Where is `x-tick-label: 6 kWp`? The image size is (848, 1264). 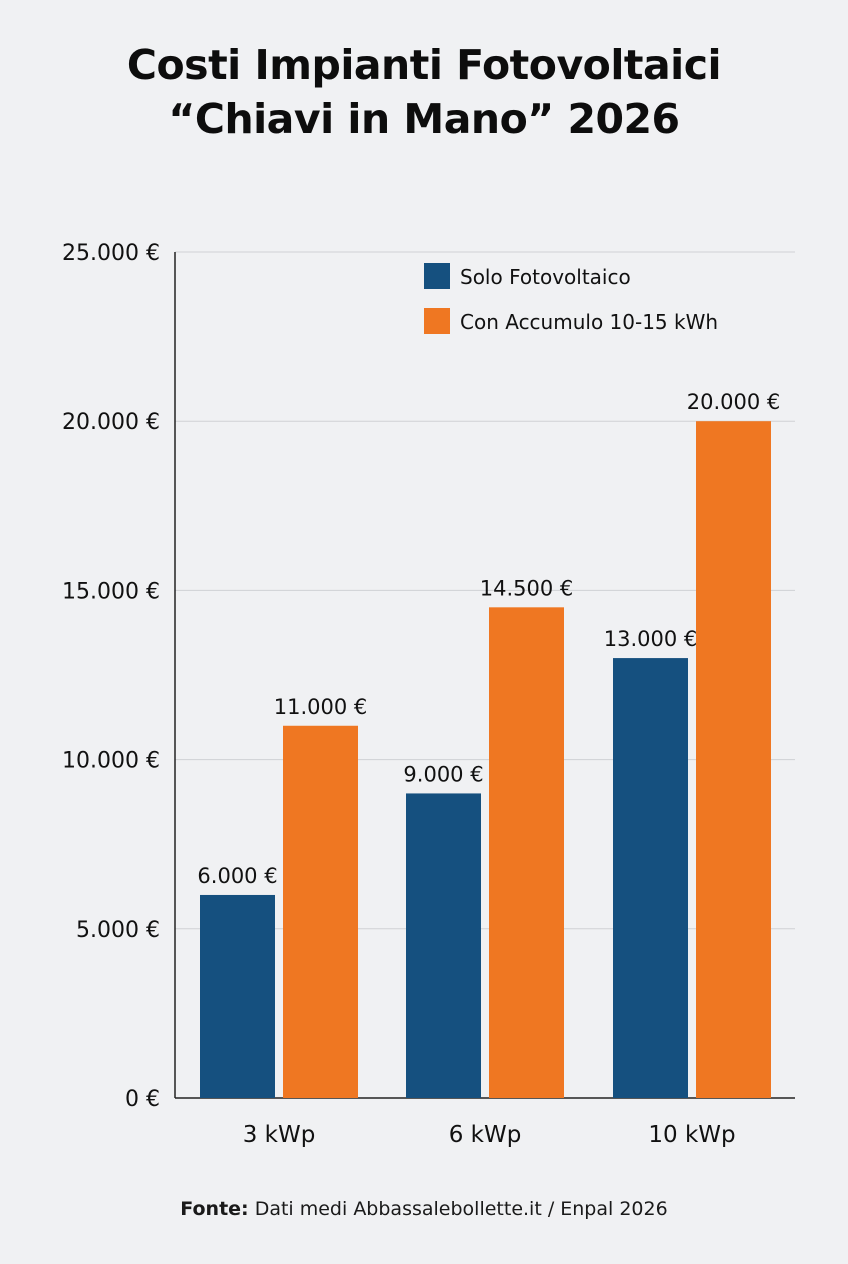 x-tick-label: 6 kWp is located at coordinates (485, 1135).